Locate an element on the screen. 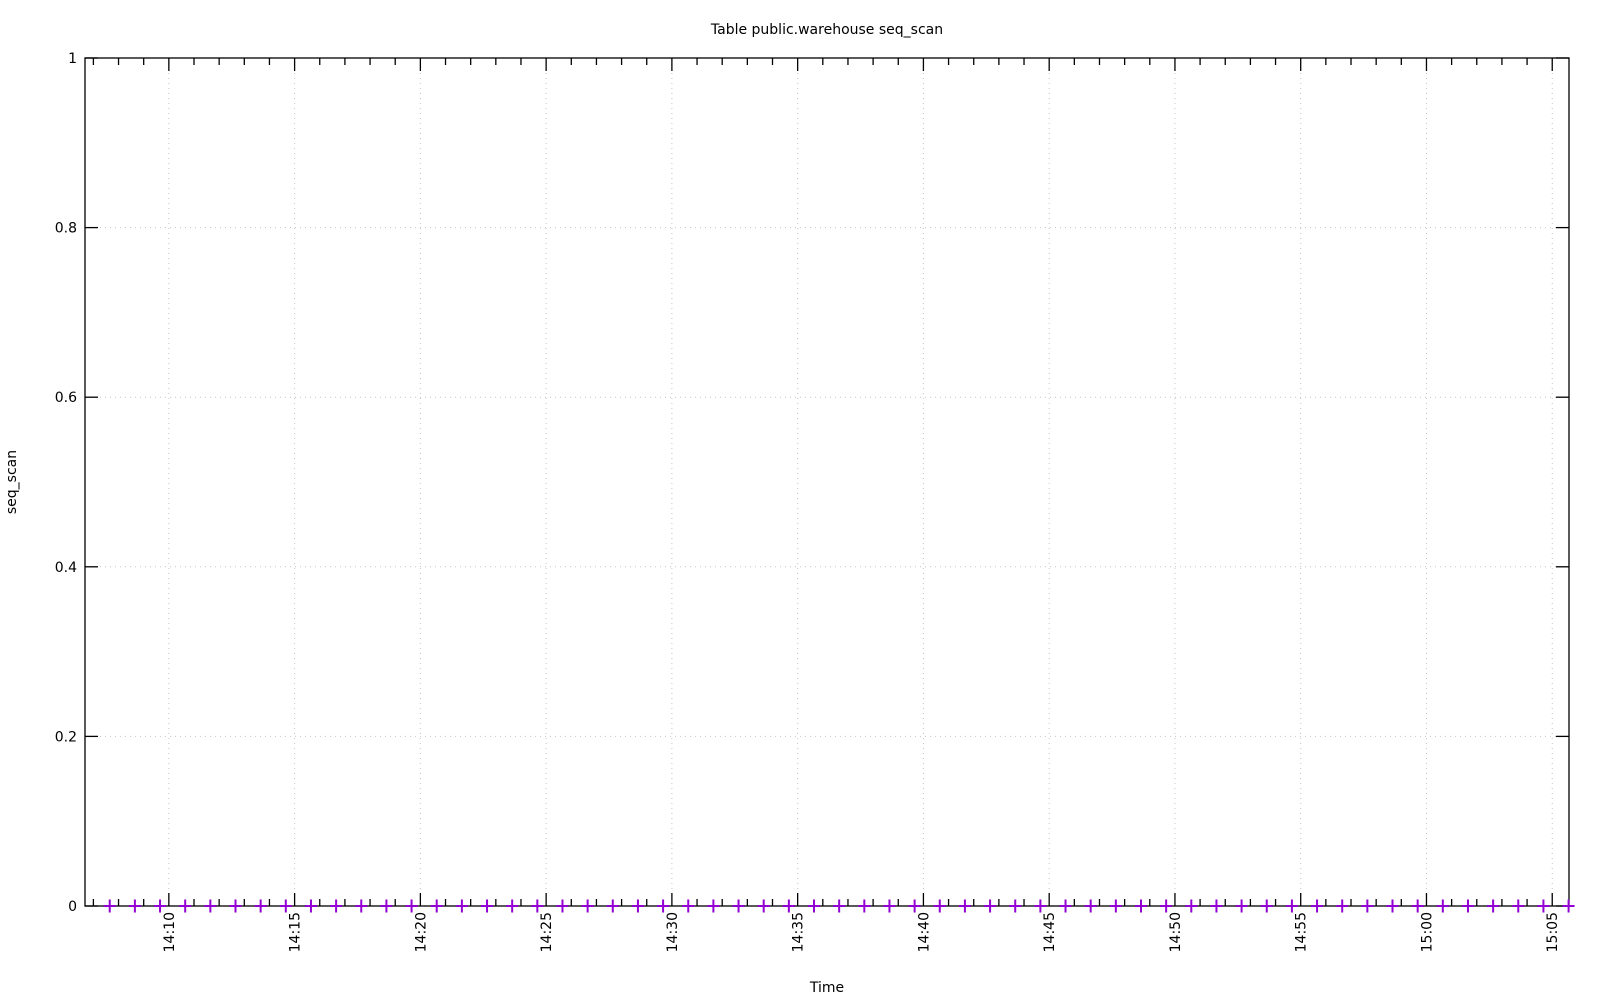 The height and width of the screenshot is (1000, 1600). x-tick-label: 14:10 is located at coordinates (170, 932).